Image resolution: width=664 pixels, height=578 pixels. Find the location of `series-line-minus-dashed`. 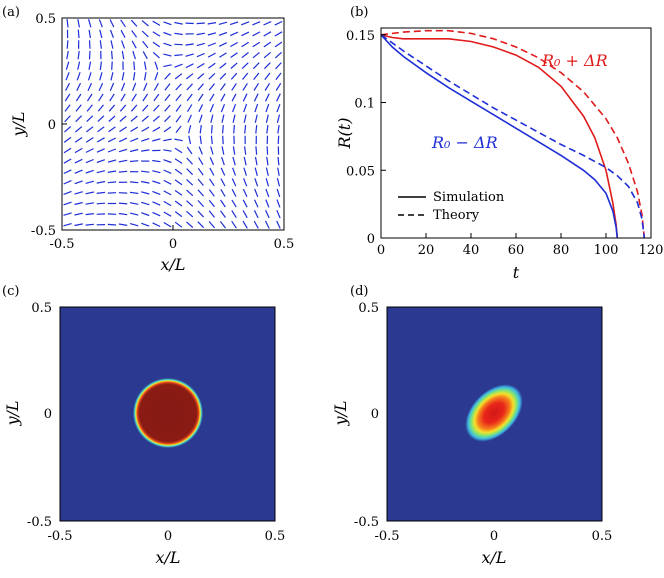

series-line-minus-dashed is located at coordinates (513, 136).